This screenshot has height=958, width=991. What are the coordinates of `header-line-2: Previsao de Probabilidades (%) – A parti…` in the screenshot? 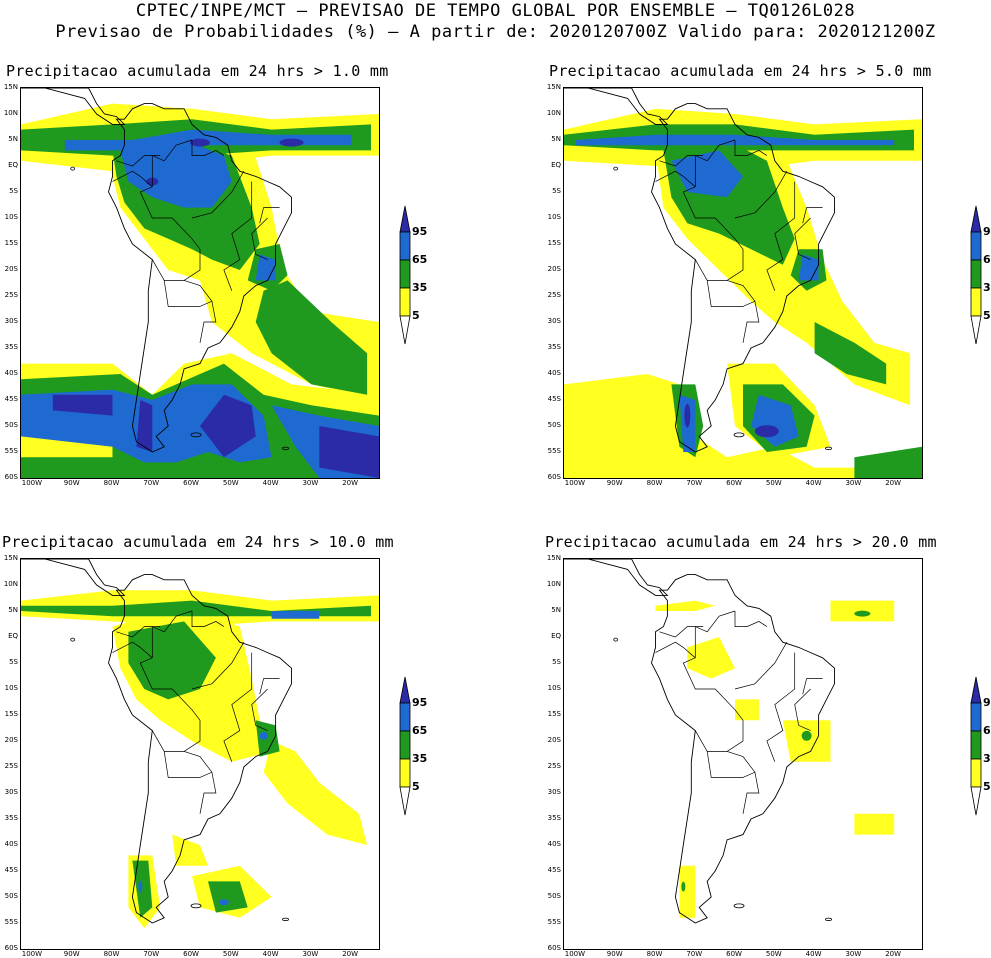 It's located at (495, 32).